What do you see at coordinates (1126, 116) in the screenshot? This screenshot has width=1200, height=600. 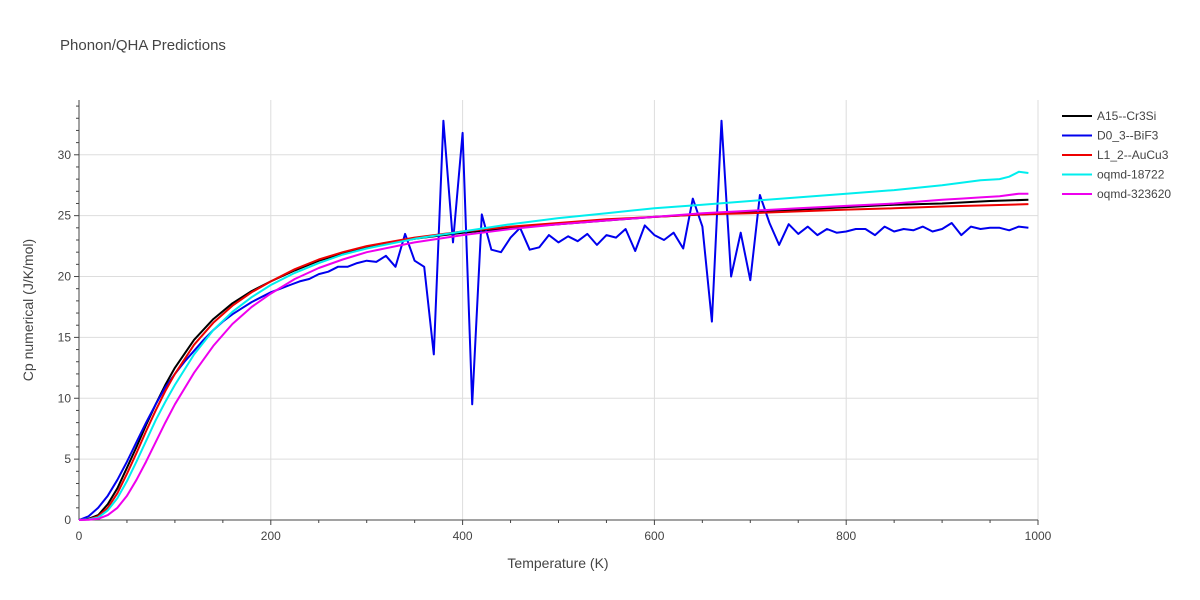 I see `legend-label-a15-cr3si: A15--Cr3Si` at bounding box center [1126, 116].